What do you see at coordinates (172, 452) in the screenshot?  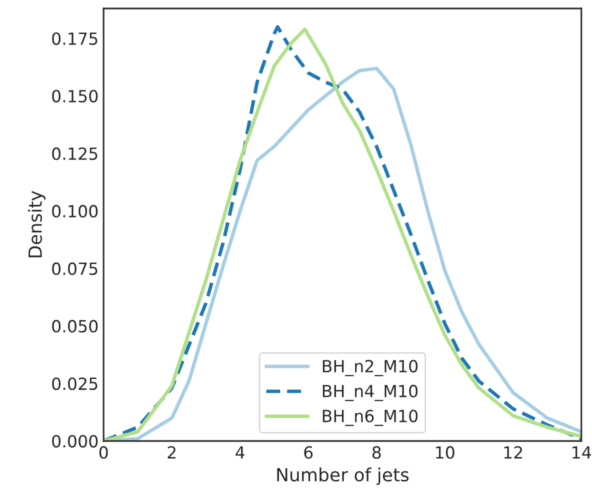 I see `x-tick-label: 2` at bounding box center [172, 452].